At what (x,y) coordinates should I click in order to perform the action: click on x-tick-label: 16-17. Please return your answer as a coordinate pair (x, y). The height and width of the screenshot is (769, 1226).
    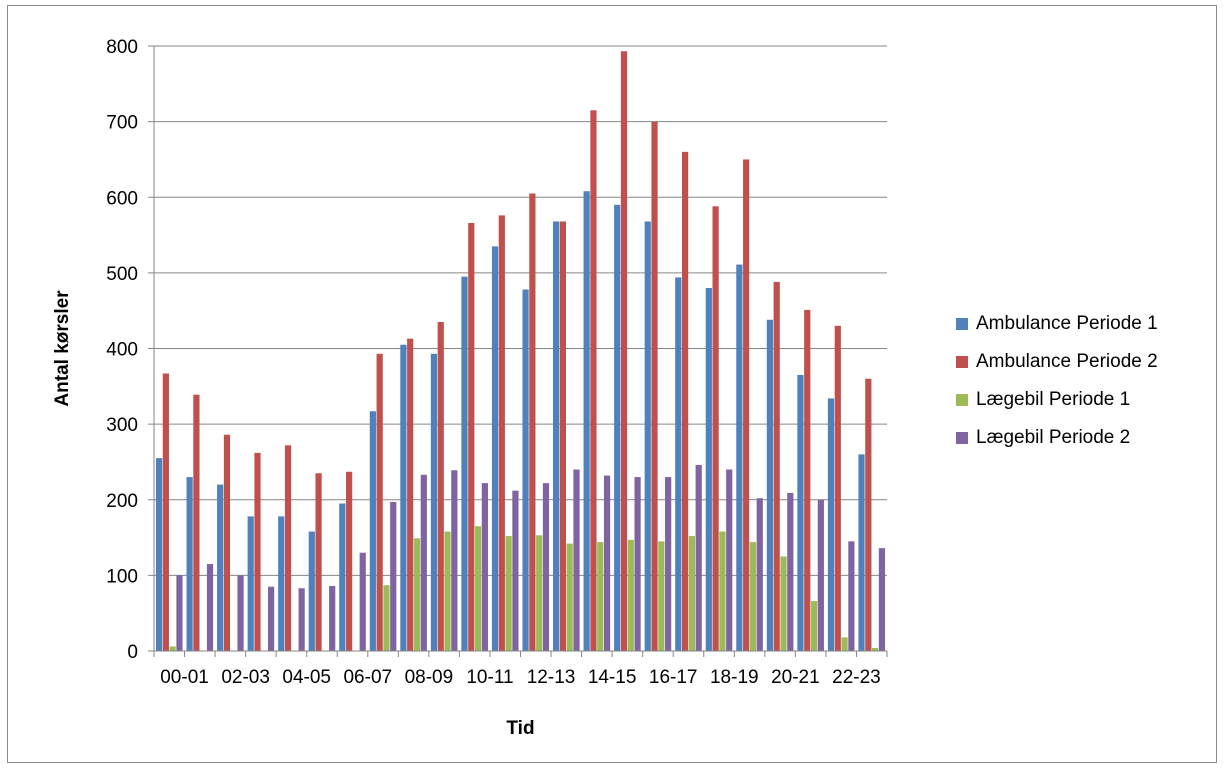
    Looking at the image, I should click on (673, 677).